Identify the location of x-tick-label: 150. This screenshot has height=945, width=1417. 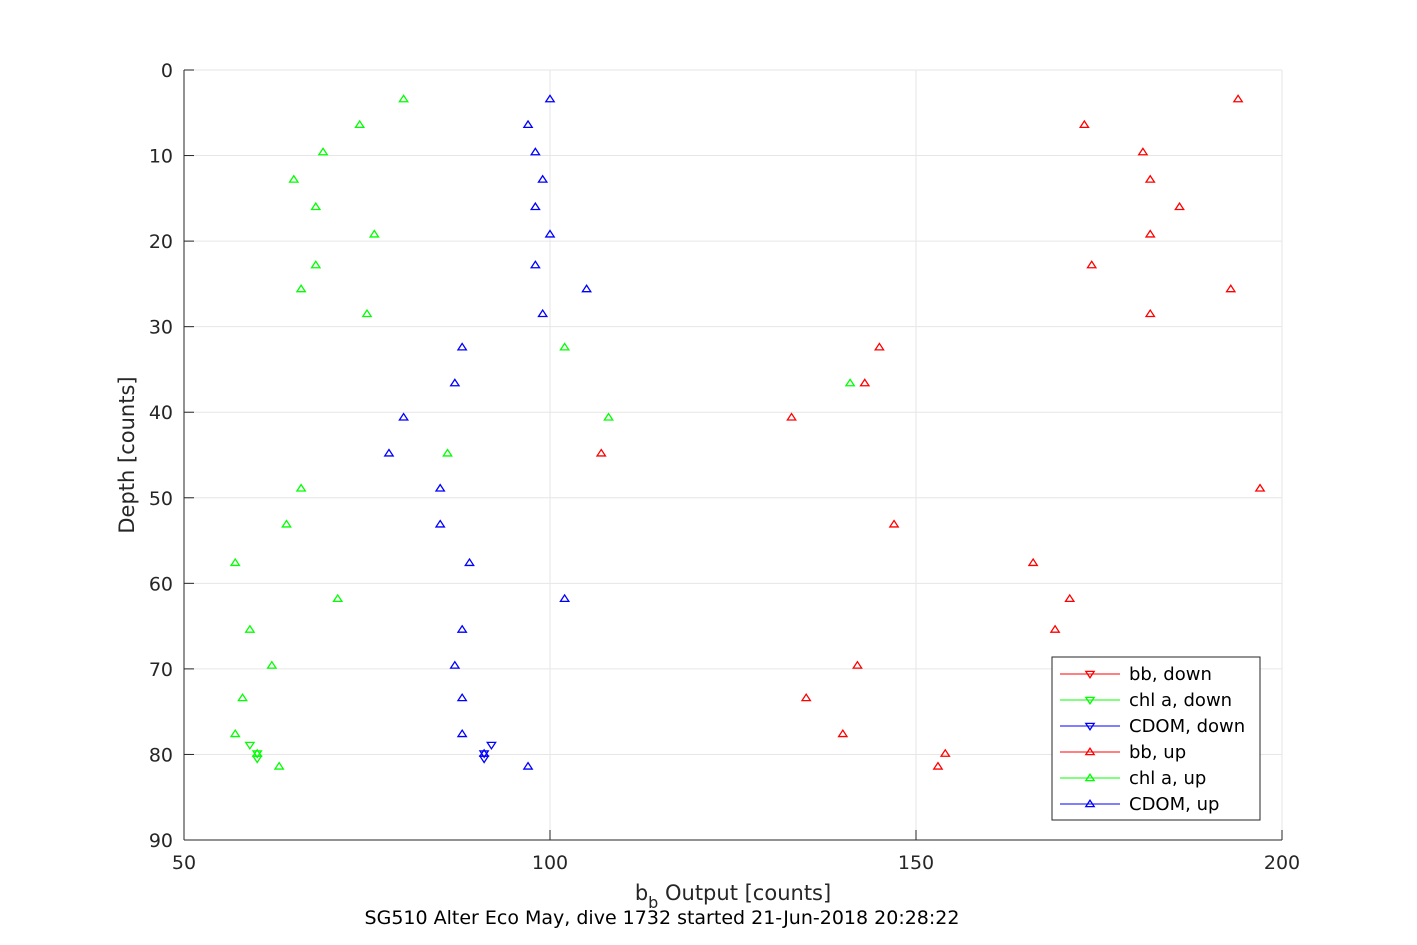
(916, 863).